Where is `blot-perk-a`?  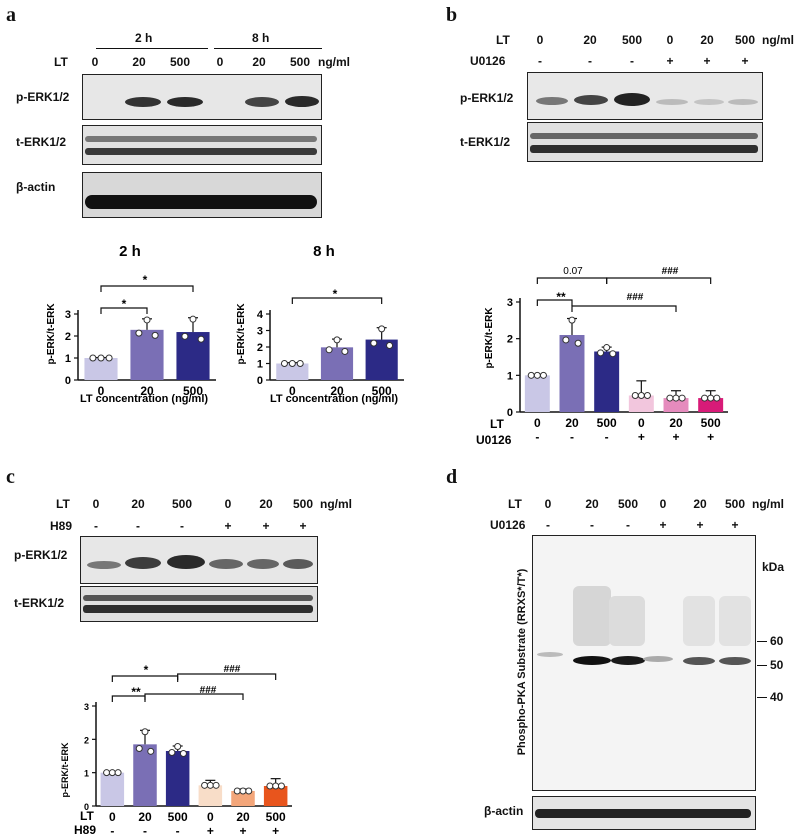
blot-perk-a is located at coordinates (202, 97).